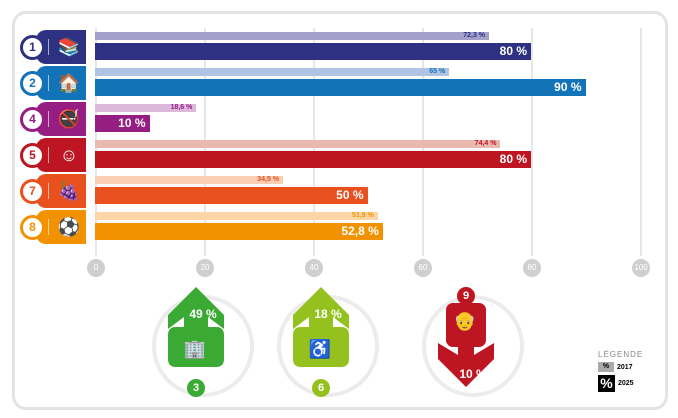 This screenshot has width=678, height=418. What do you see at coordinates (568, 87) in the screenshot?
I see `bar-2025-label: 90 %` at bounding box center [568, 87].